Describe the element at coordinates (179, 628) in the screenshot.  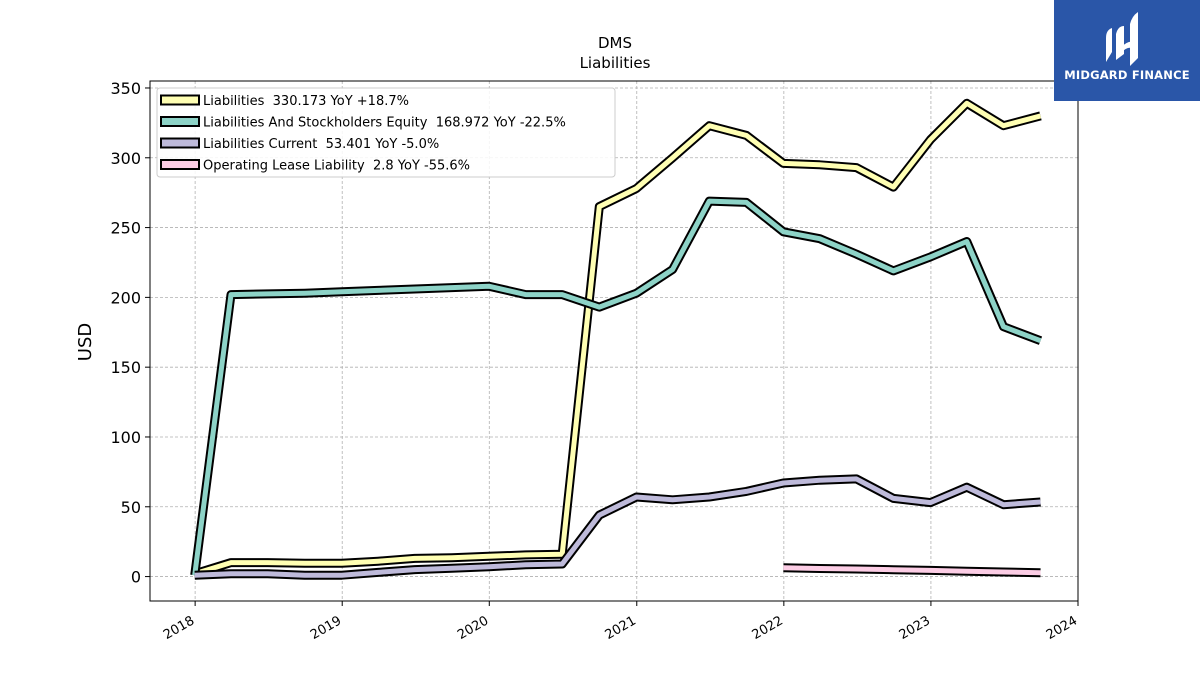
I see `x-tick-label: 2018` at that location.